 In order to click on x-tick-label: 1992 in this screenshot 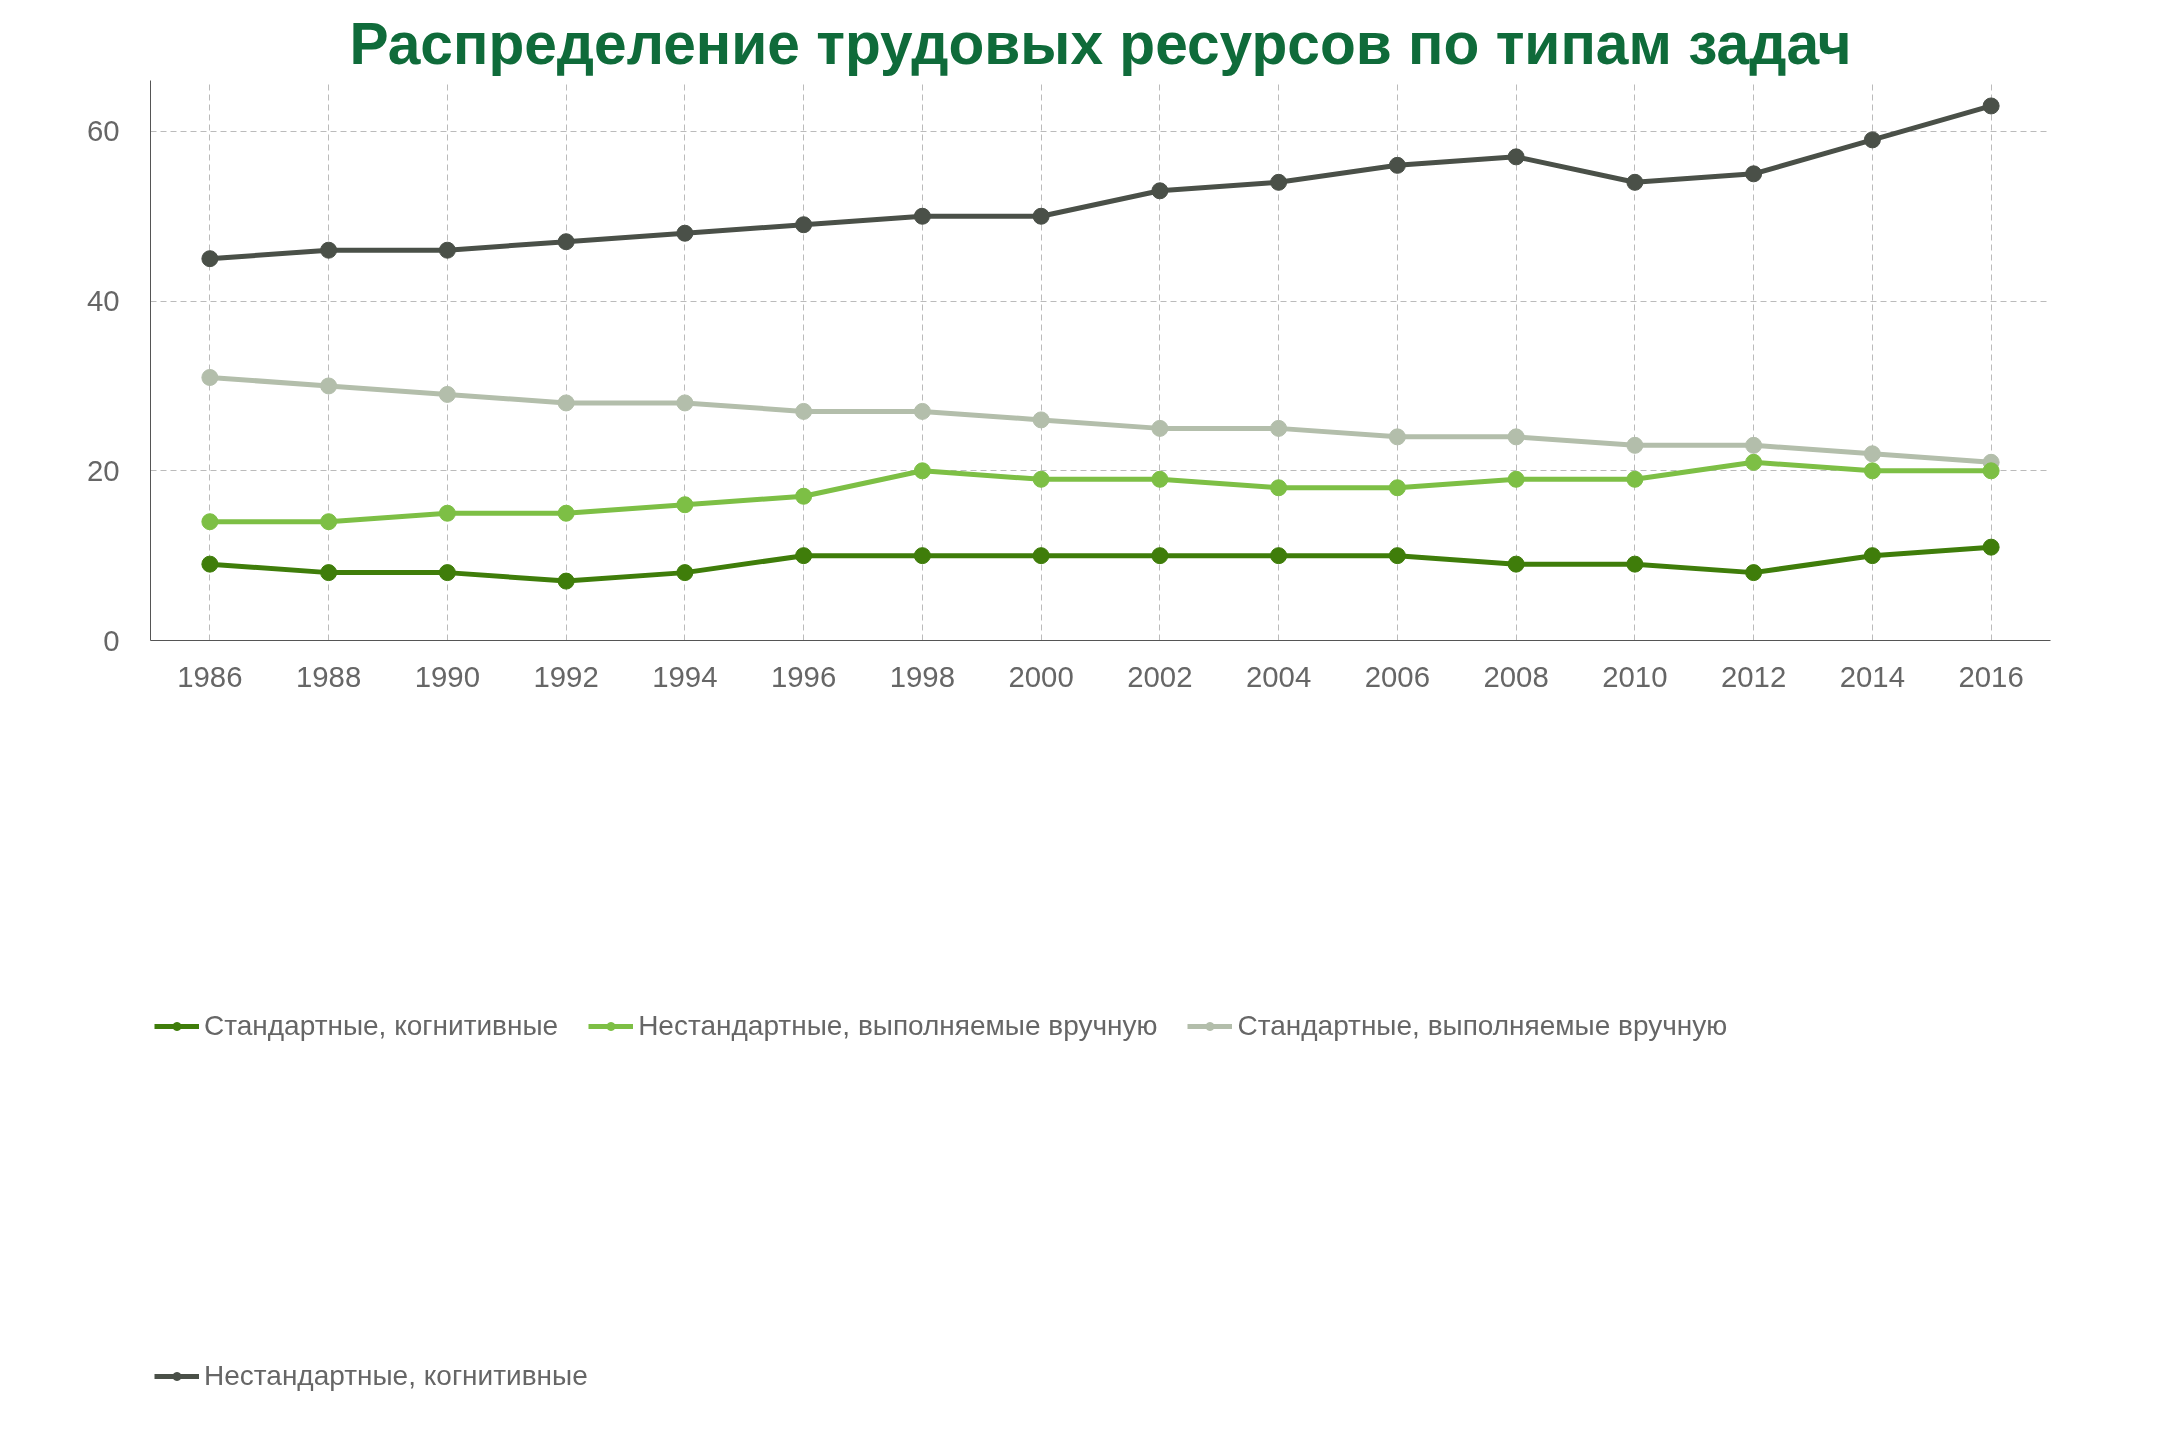, I will do `click(566, 676)`.